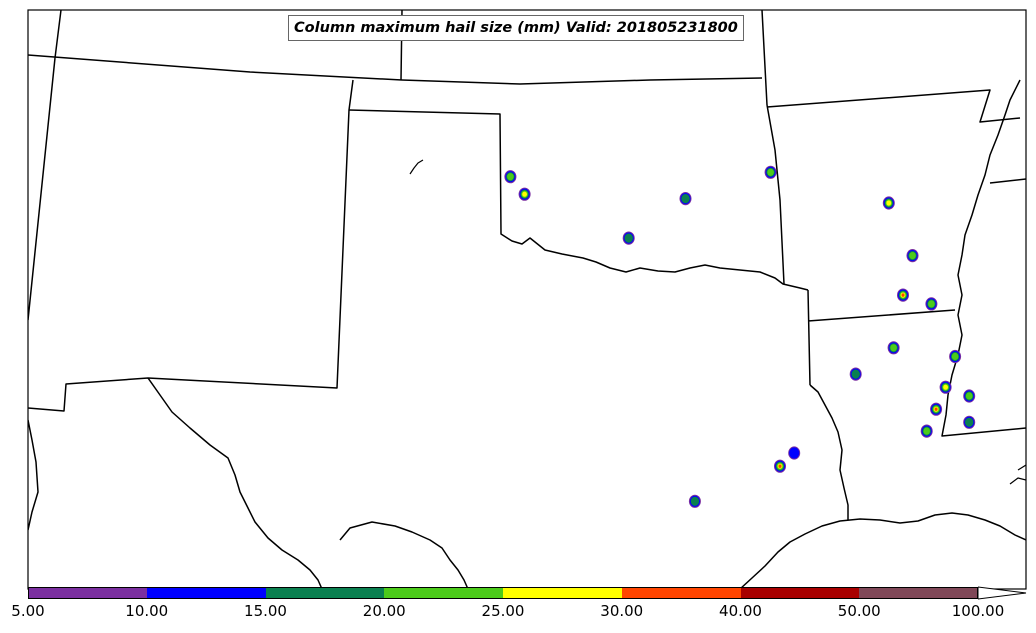 The image size is (1036, 633). I want to click on colorbar-tick-label: 40.00, so click(740, 611).